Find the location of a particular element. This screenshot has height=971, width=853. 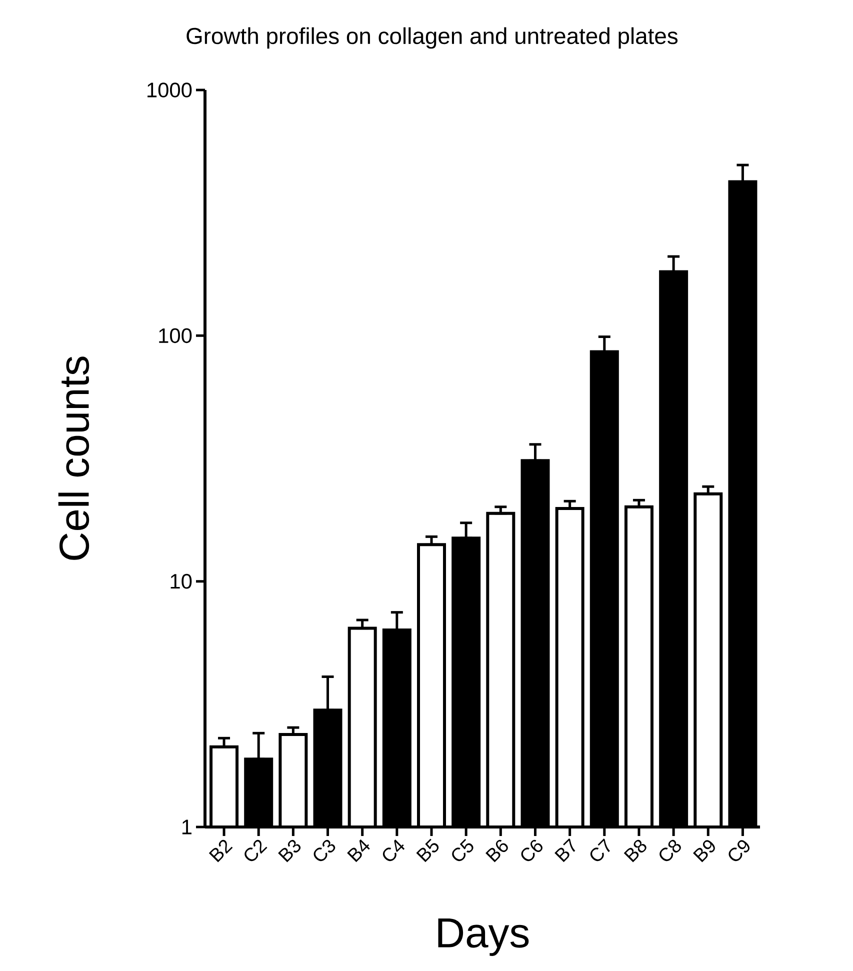

x-tick-label: C2 is located at coordinates (256, 851).